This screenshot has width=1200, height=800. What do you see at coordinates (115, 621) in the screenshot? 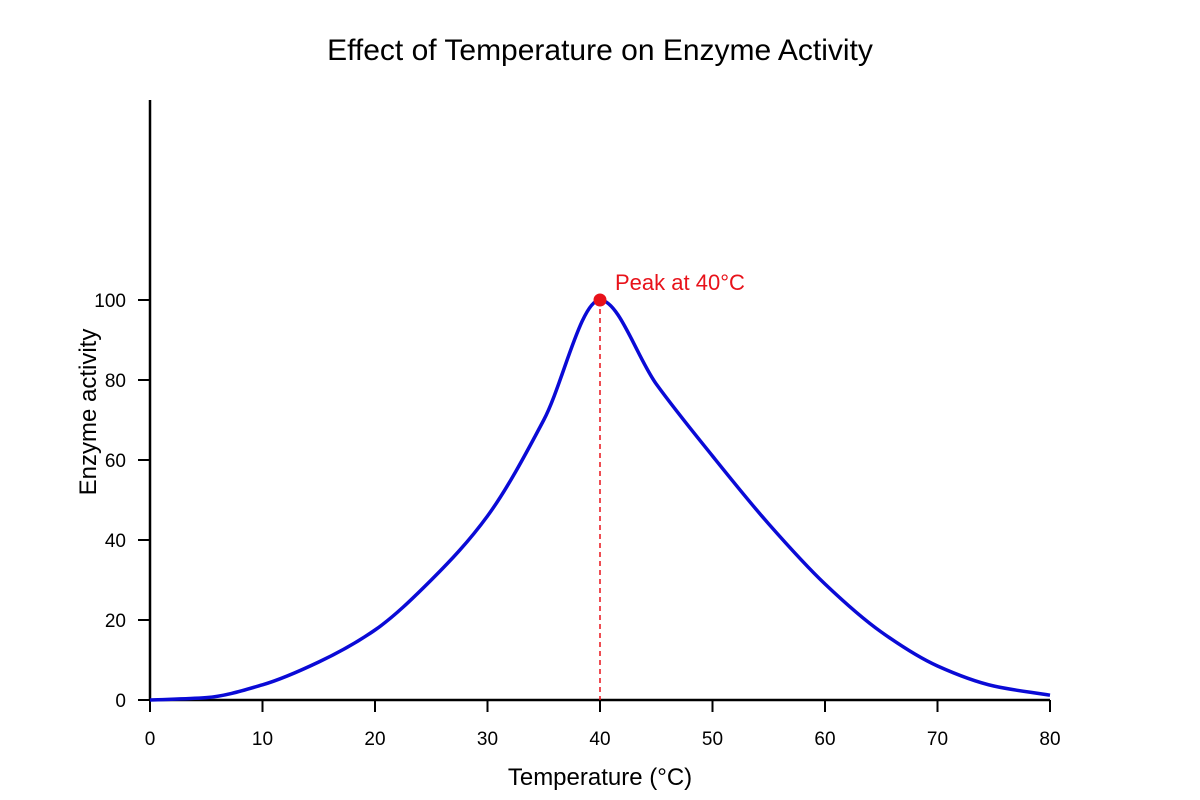
I see `y-tick-label: 20` at bounding box center [115, 621].